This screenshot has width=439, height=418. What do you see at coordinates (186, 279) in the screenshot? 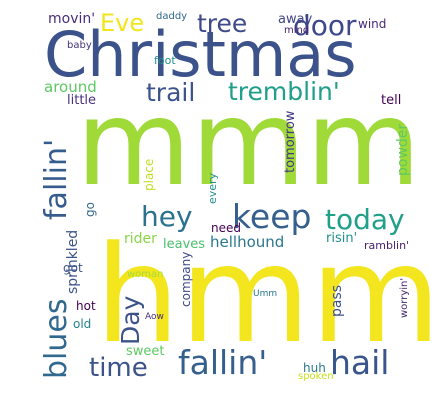
I see `cloud-word-company: company` at bounding box center [186, 279].